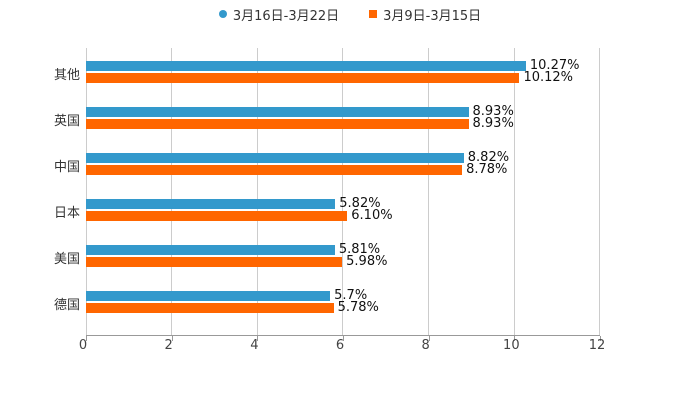  What do you see at coordinates (359, 249) in the screenshot?
I see `data-label: 5.81%` at bounding box center [359, 249].